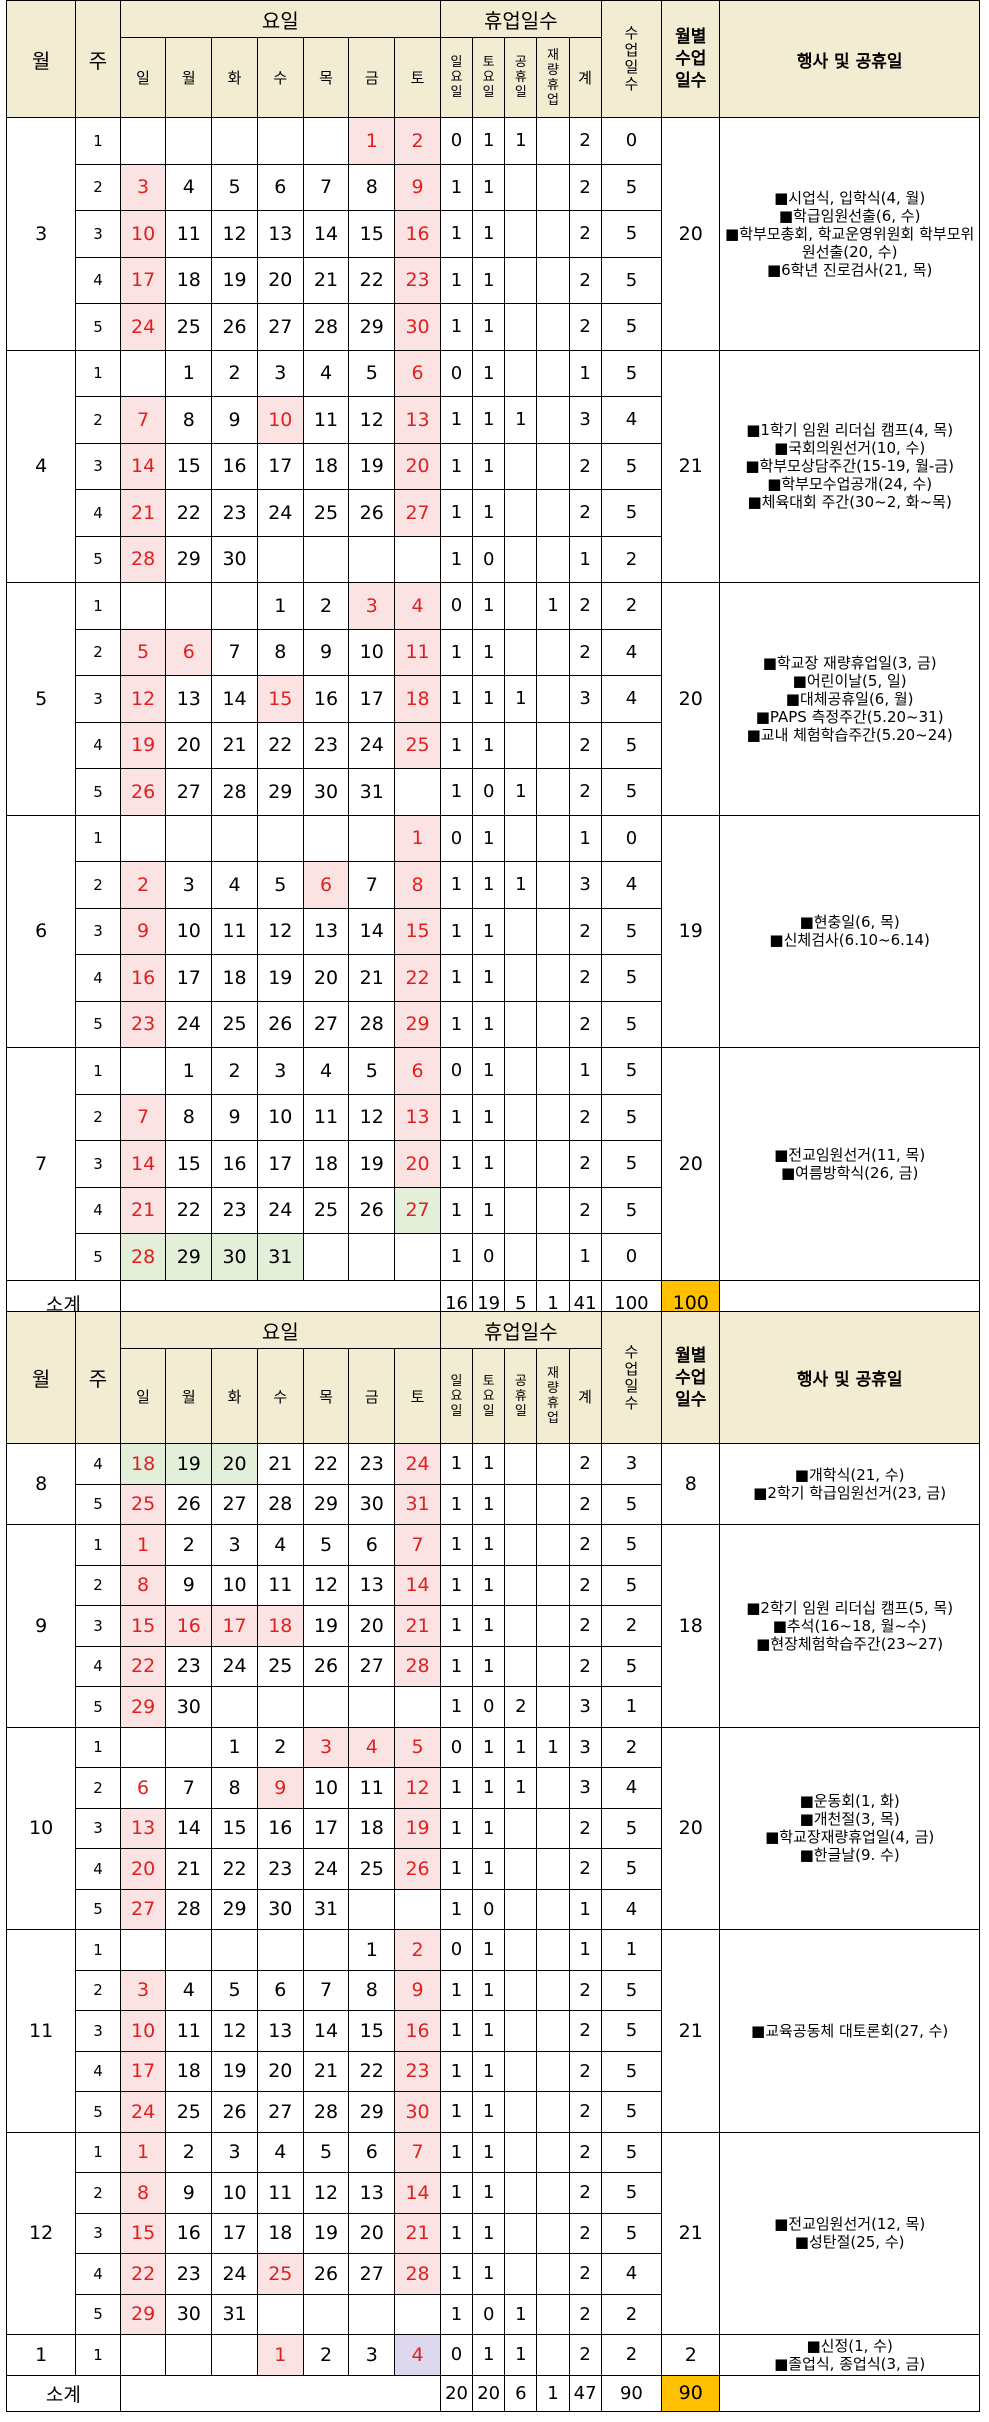 The height and width of the screenshot is (2422, 989). I want to click on day-cell: 24, so click(372, 745).